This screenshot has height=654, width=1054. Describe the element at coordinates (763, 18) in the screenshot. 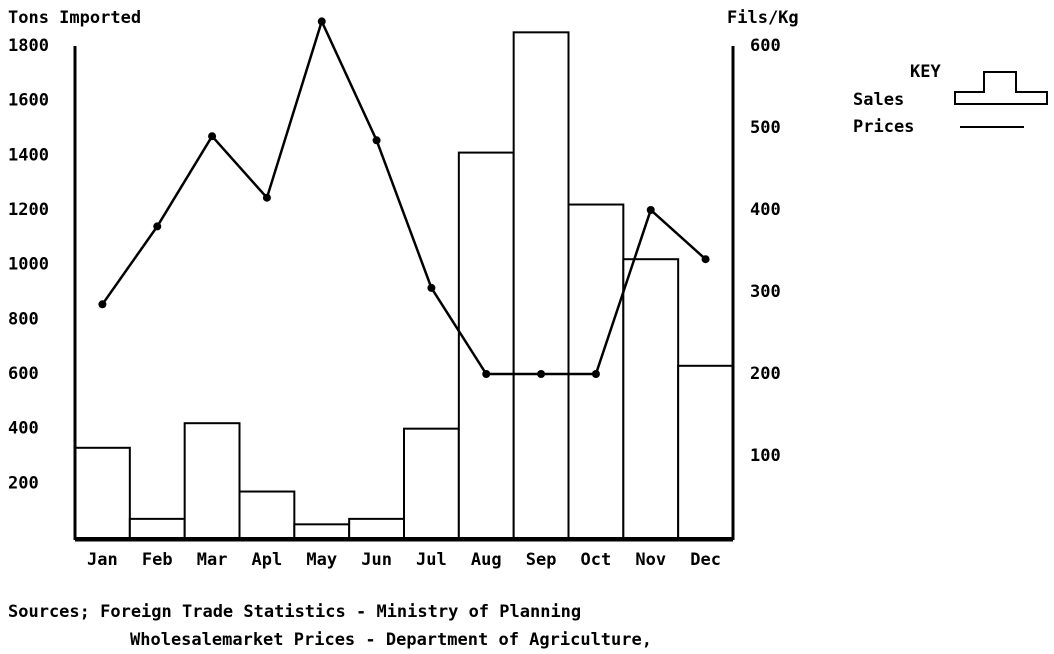

I see `y2-axis-title: Fils/Kg` at that location.